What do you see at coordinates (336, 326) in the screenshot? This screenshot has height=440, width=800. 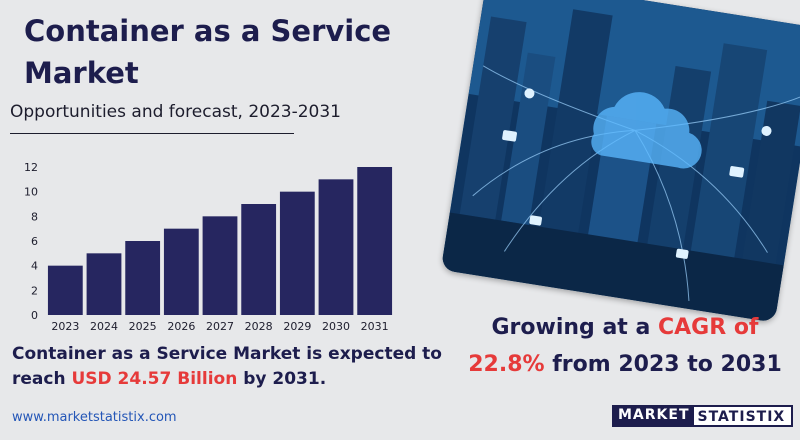 I see `x-tick-label: 2030` at bounding box center [336, 326].